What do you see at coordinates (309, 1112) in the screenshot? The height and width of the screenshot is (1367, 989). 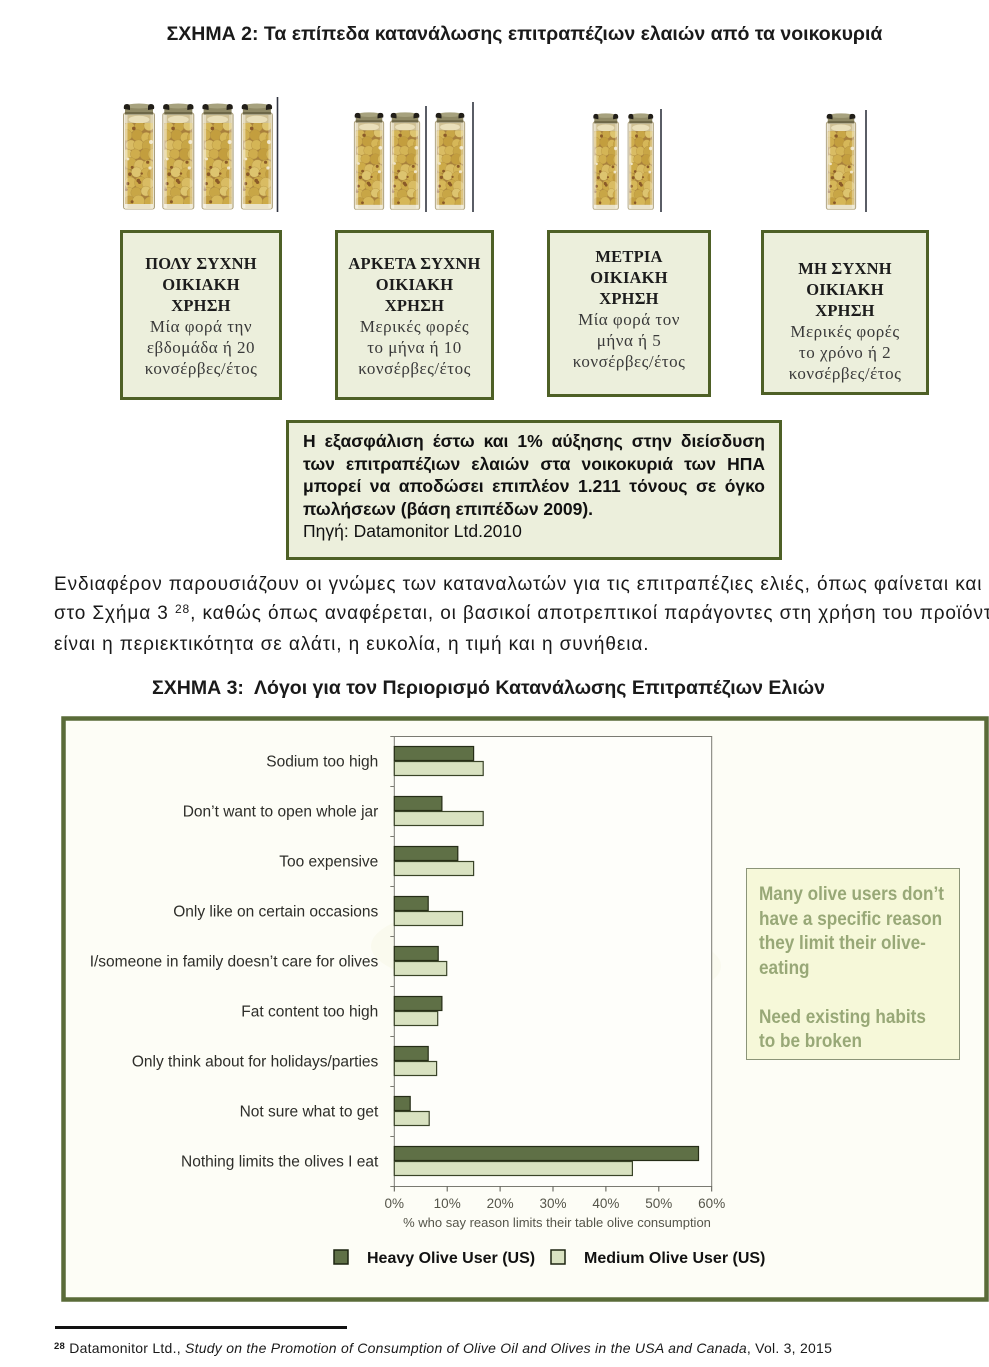 I see `svg-text: Not sure what to get` at bounding box center [309, 1112].